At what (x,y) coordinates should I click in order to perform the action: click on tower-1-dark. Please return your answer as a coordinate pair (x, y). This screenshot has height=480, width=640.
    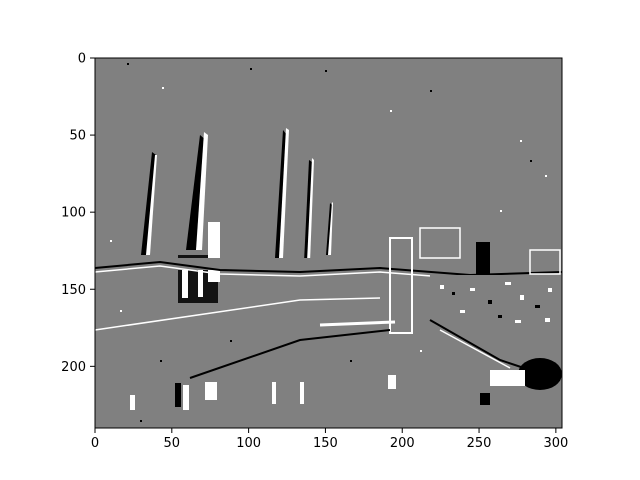
    Looking at the image, I should click on (148, 203).